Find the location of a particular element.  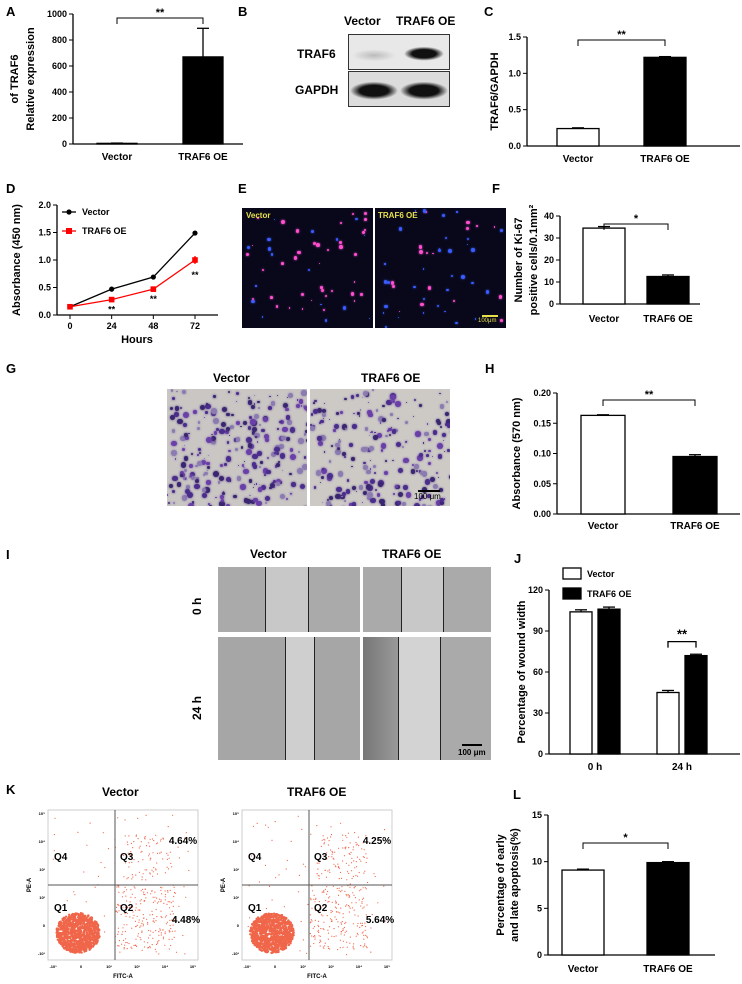

if-scale-label: 100μm is located at coordinates (487, 321).